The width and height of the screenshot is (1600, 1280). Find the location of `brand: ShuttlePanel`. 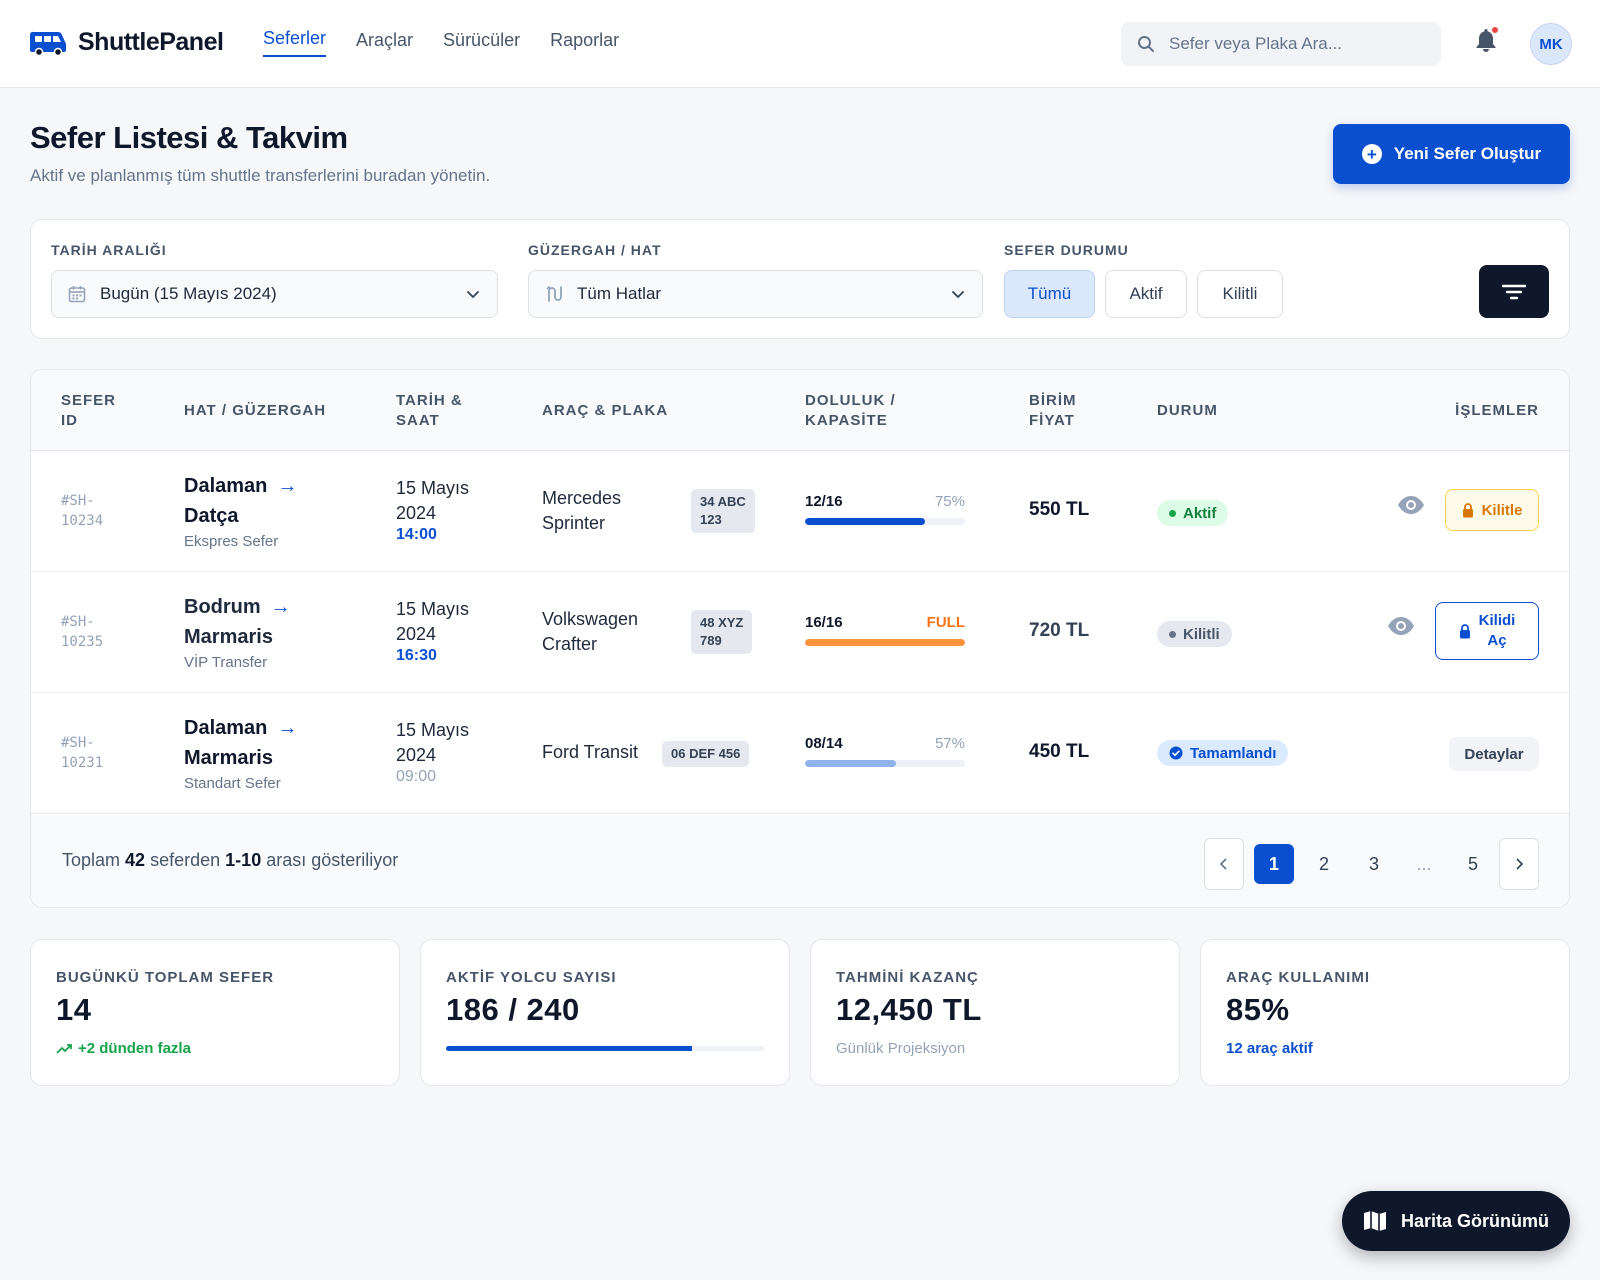

brand: ShuttlePanel is located at coordinates (127, 42).